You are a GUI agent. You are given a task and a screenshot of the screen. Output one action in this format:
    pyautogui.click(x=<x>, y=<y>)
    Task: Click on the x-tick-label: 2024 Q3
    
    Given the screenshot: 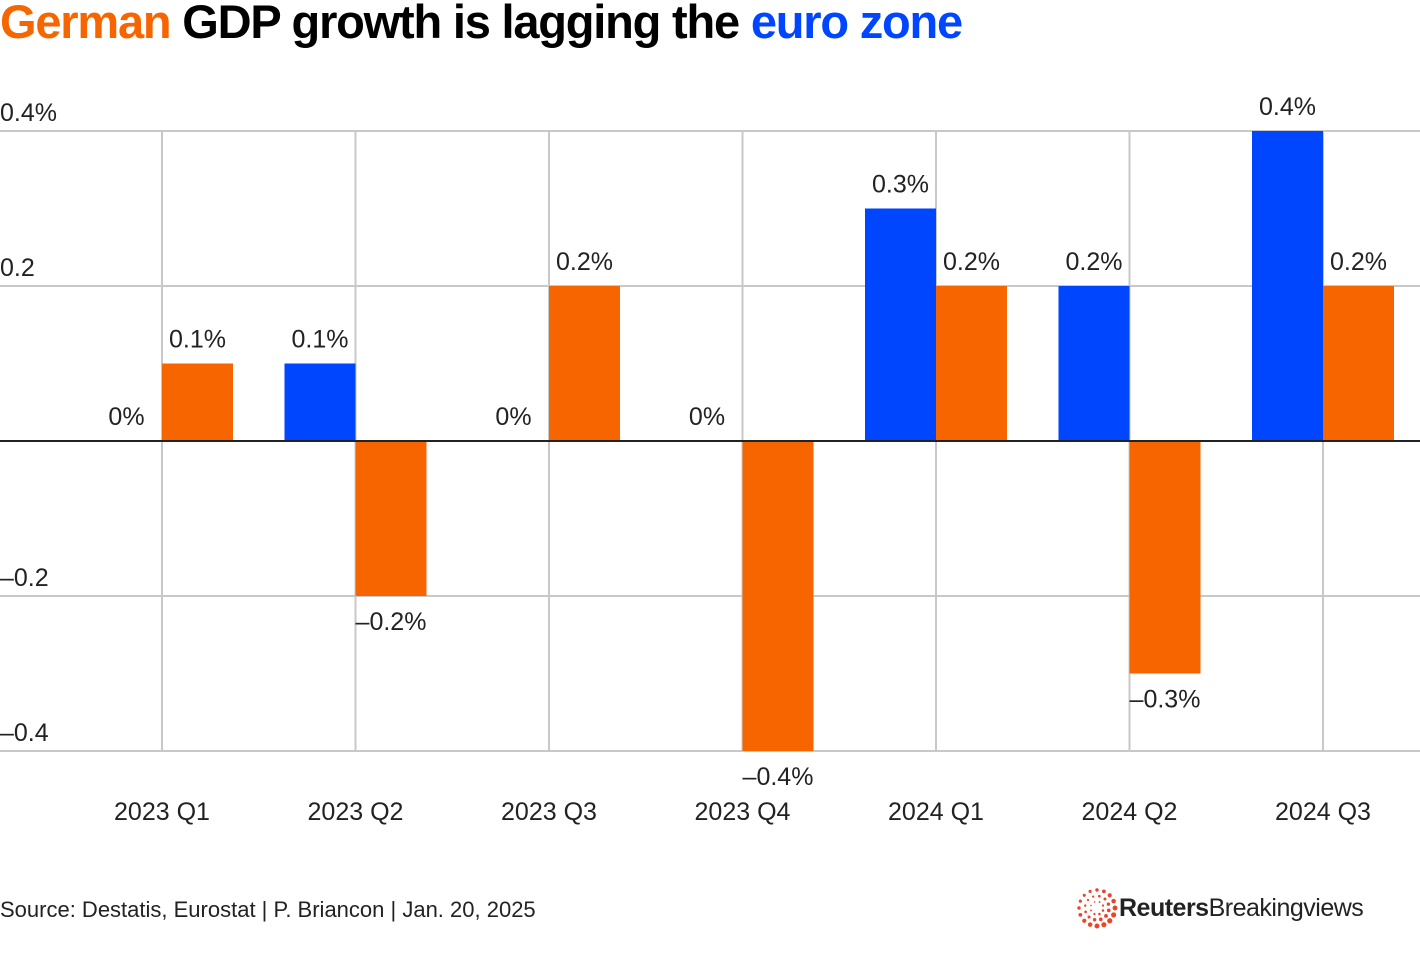 What is the action you would take?
    pyautogui.click(x=1323, y=812)
    